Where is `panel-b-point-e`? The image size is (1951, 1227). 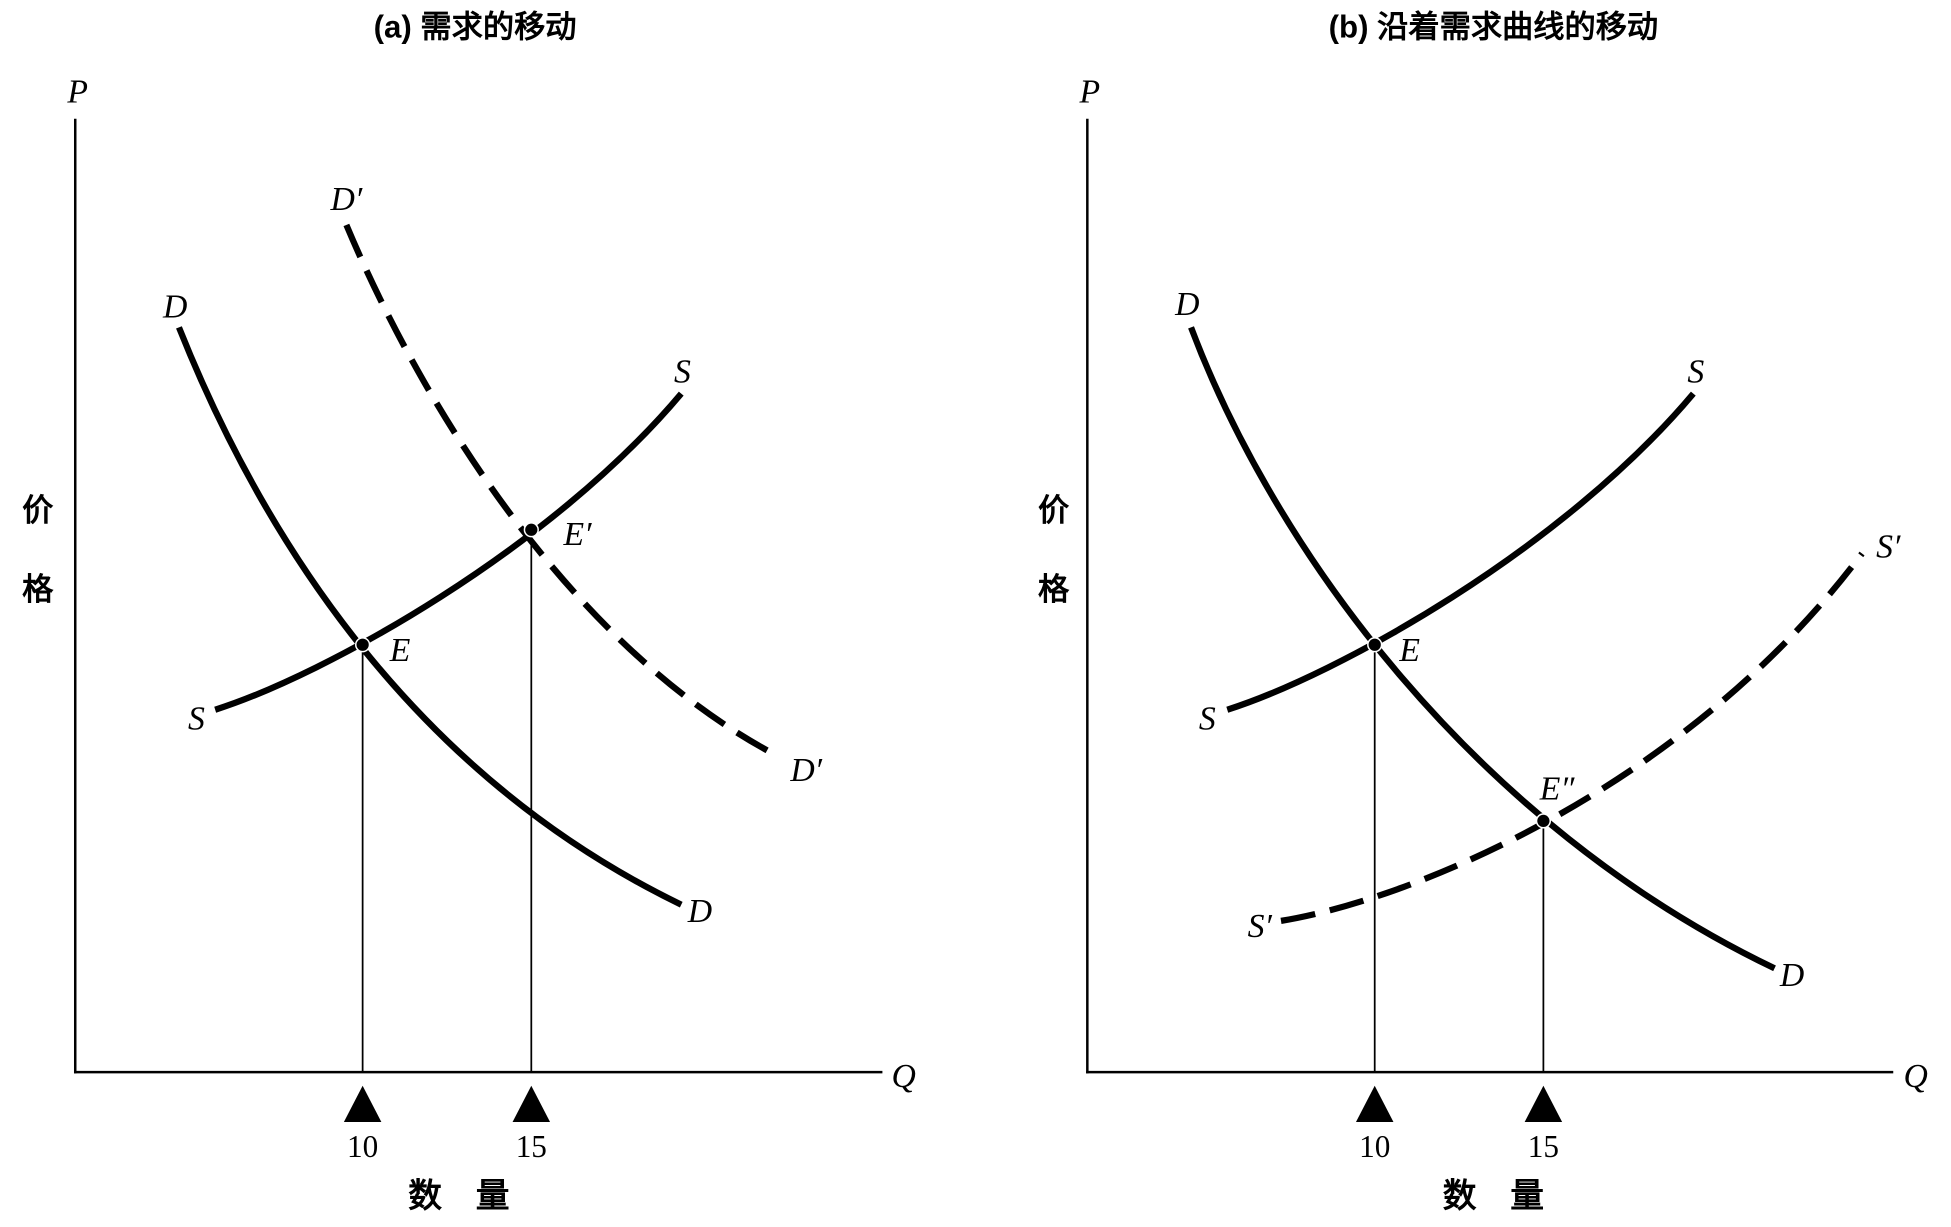 panel-b-point-e is located at coordinates (1375, 645).